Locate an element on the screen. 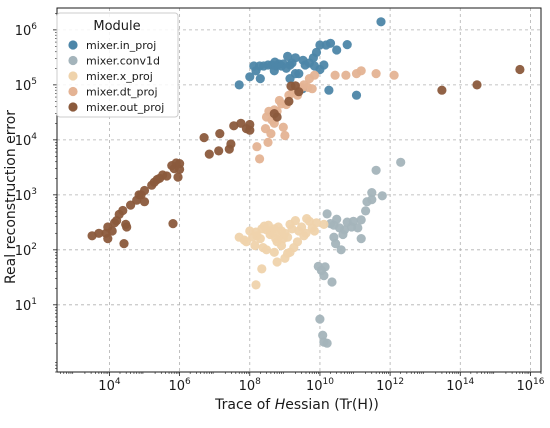  x-tick-label: 1010 is located at coordinates (320, 385).